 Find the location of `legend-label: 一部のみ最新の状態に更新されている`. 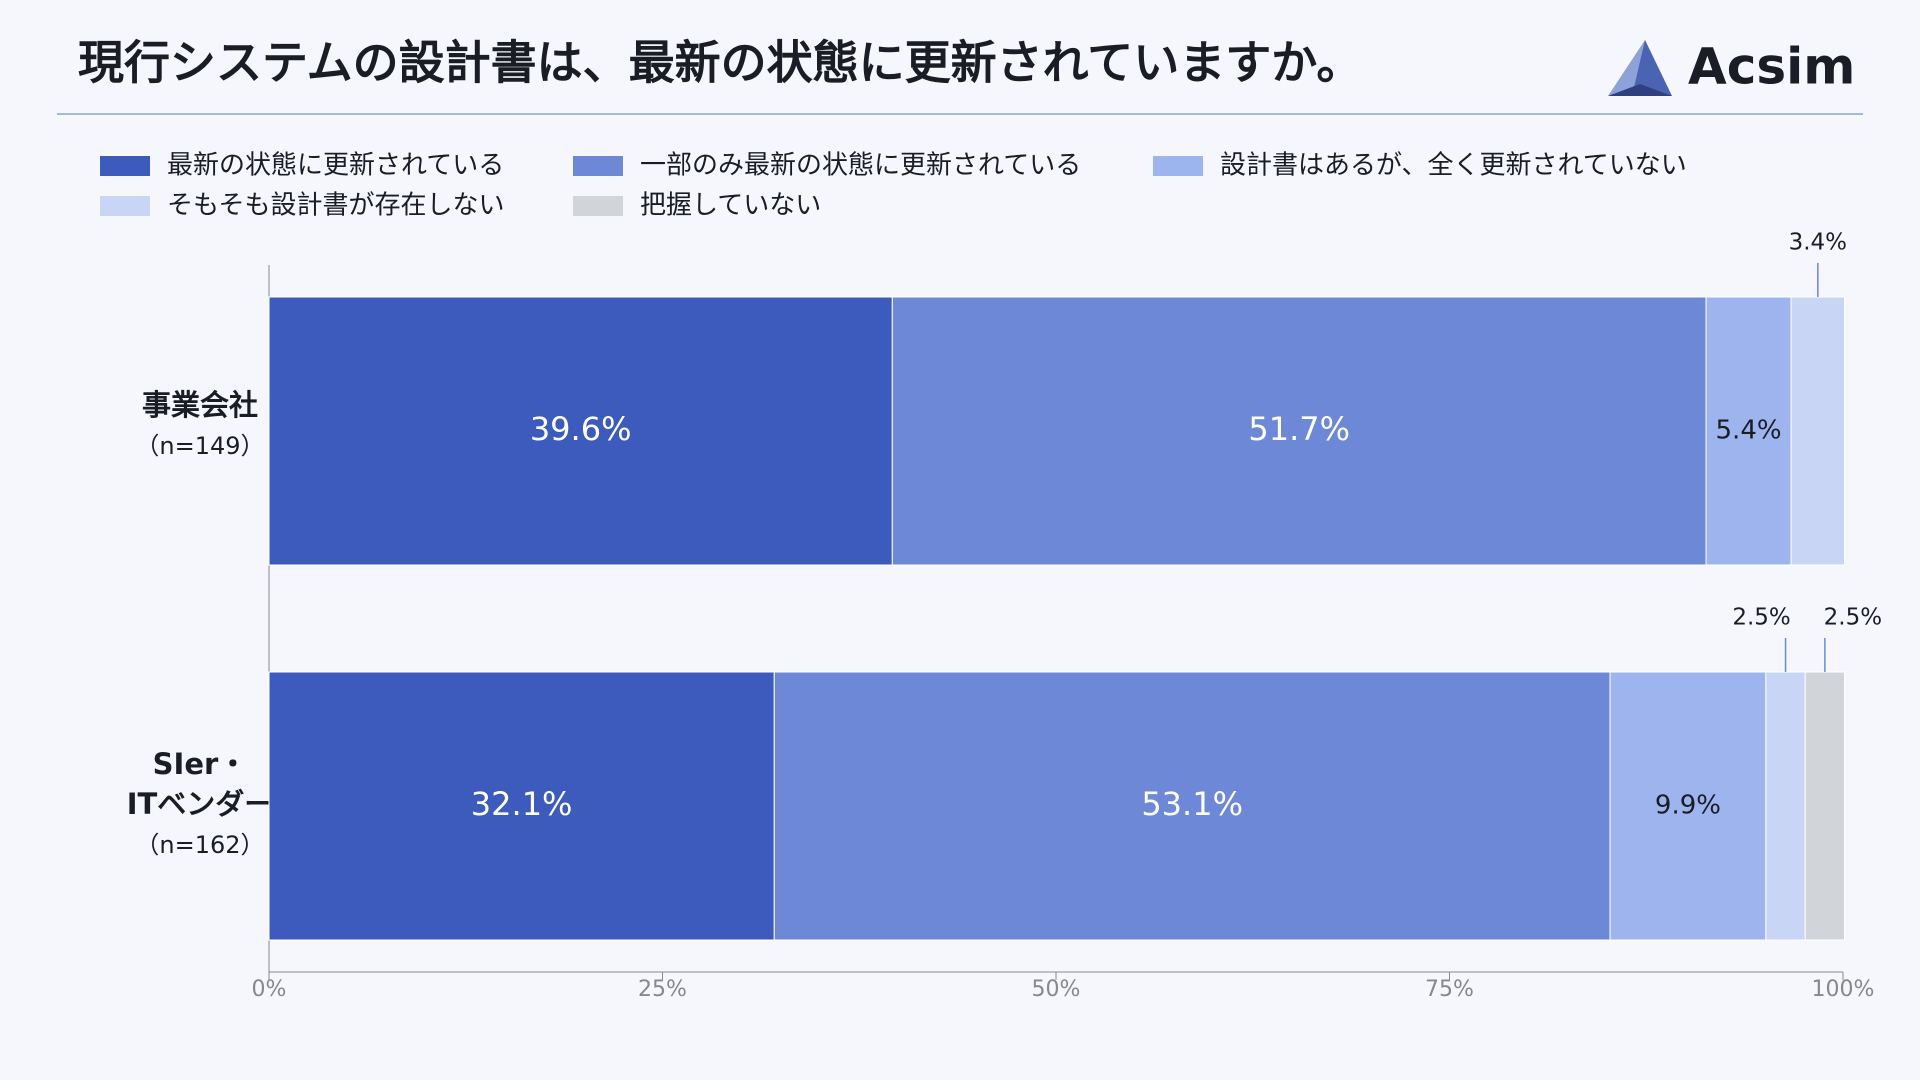

legend-label: 一部のみ最新の状態に更新されている is located at coordinates (860, 166).